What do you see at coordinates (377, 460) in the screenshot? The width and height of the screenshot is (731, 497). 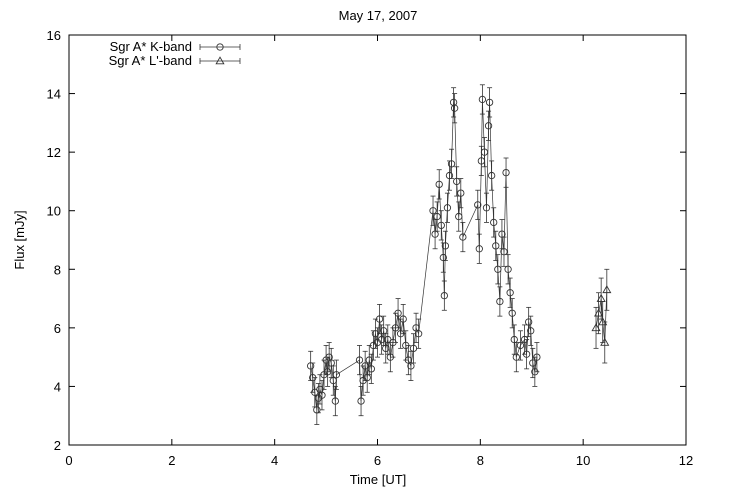 I see `x-tick-label: 6` at bounding box center [377, 460].